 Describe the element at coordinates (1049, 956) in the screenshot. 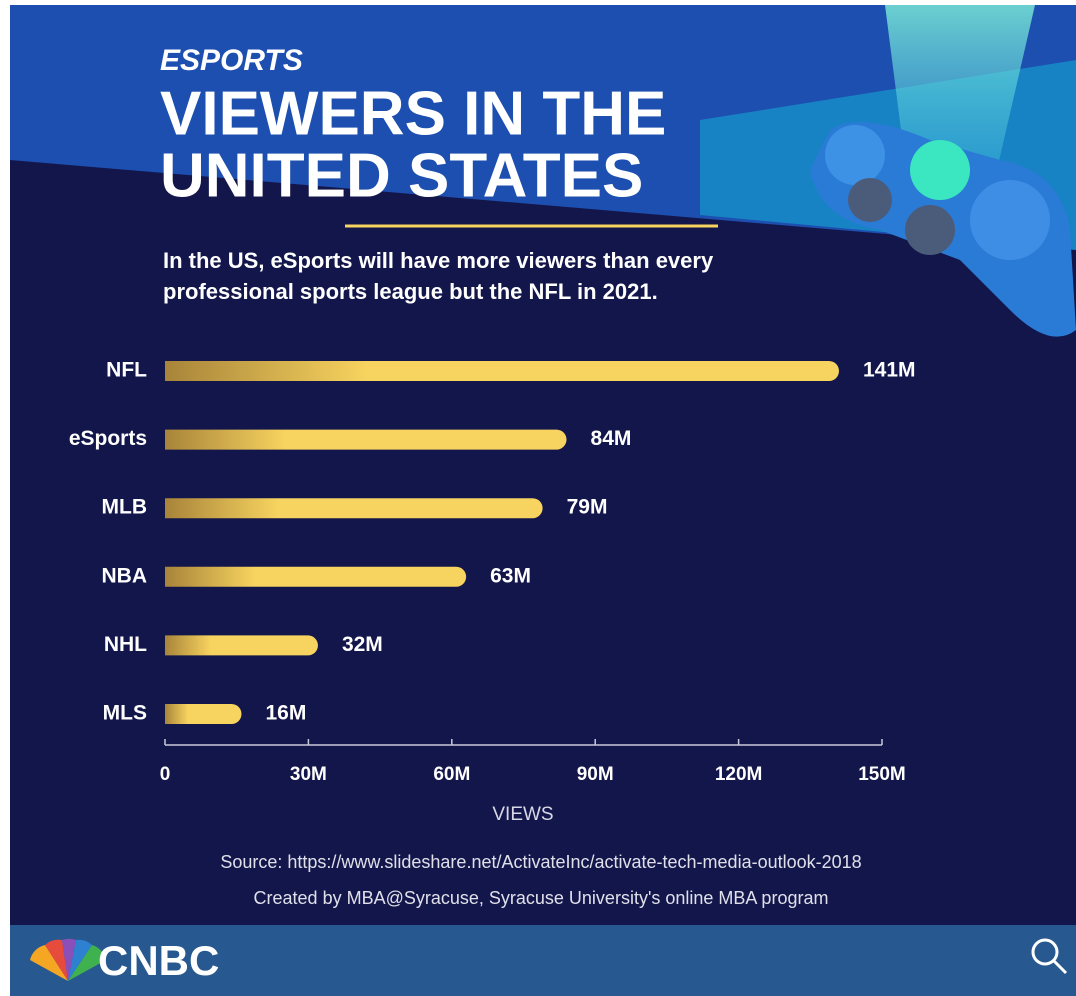

I see `search-button` at that location.